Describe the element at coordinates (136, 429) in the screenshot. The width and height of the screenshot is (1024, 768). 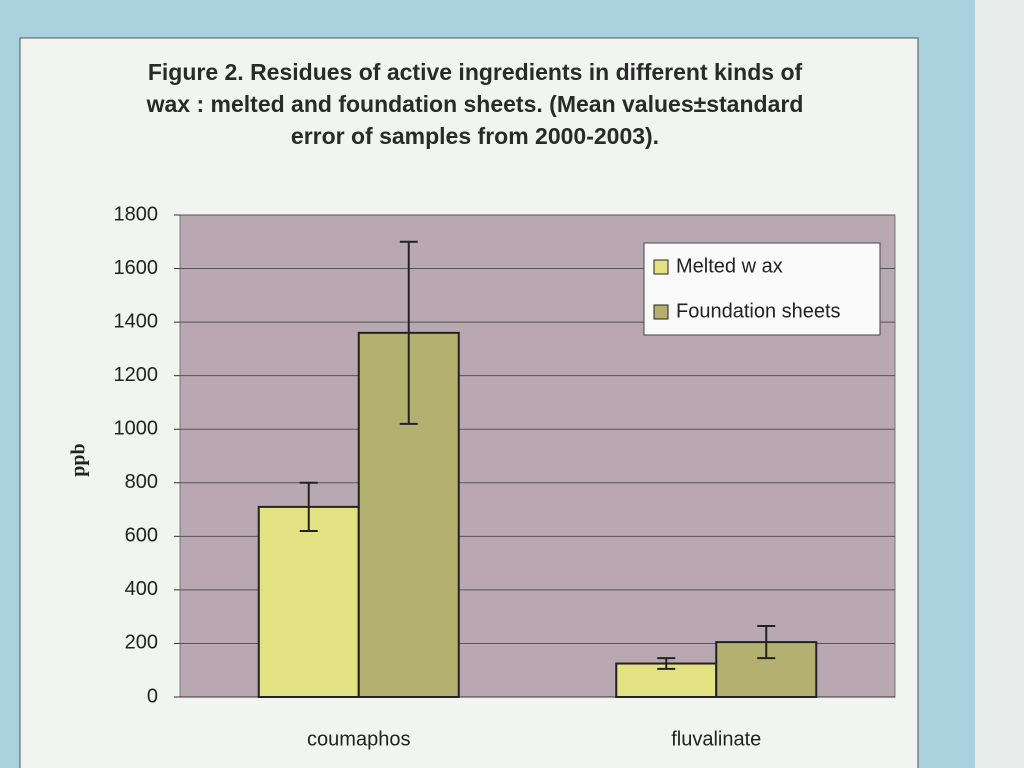
I see `y-tick-label: 1000` at that location.